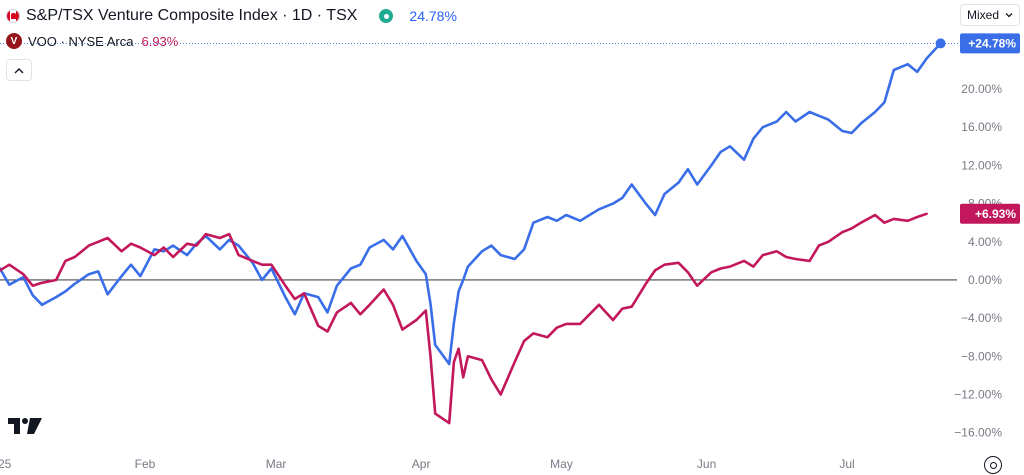  What do you see at coordinates (561, 464) in the screenshot?
I see `x-tick-label: May` at bounding box center [561, 464].